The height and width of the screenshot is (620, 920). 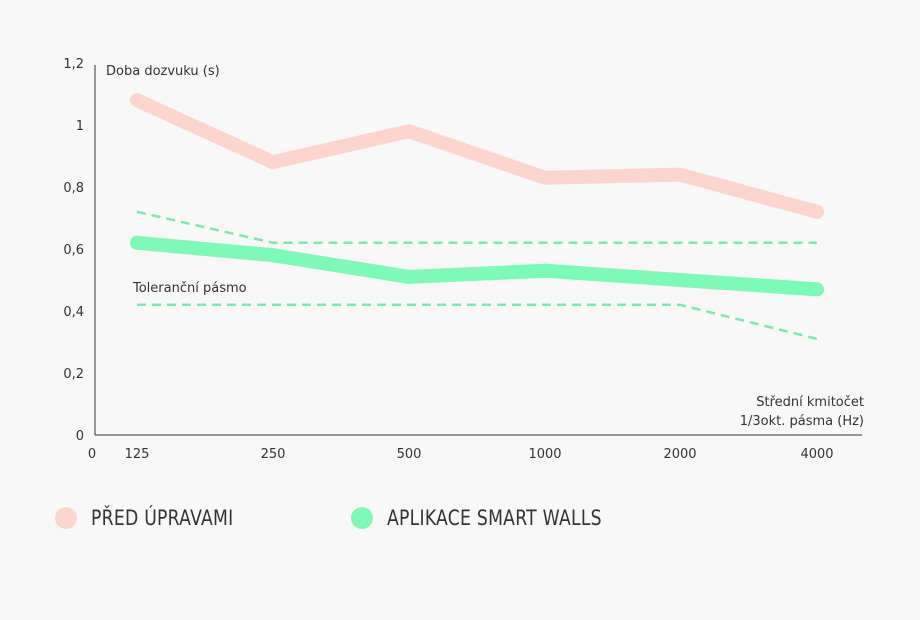 I want to click on x-axis-label-line1: Střední kmitočet, so click(x=810, y=402).